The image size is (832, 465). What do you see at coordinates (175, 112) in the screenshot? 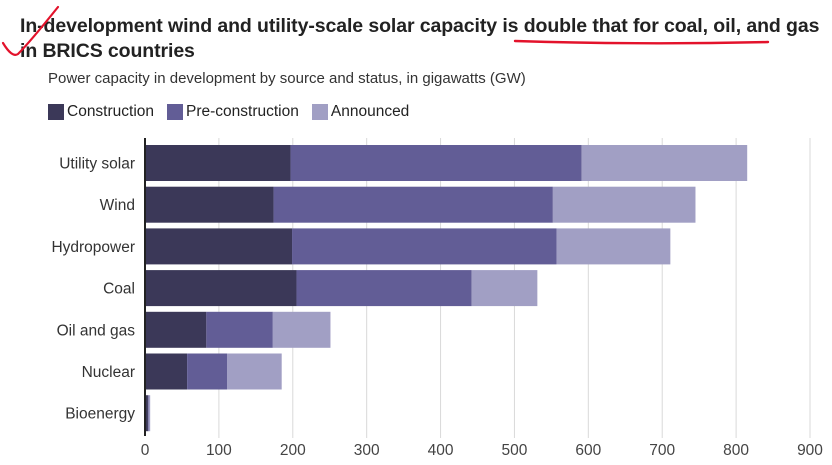
I see `legend-swatch-pre-construction` at bounding box center [175, 112].